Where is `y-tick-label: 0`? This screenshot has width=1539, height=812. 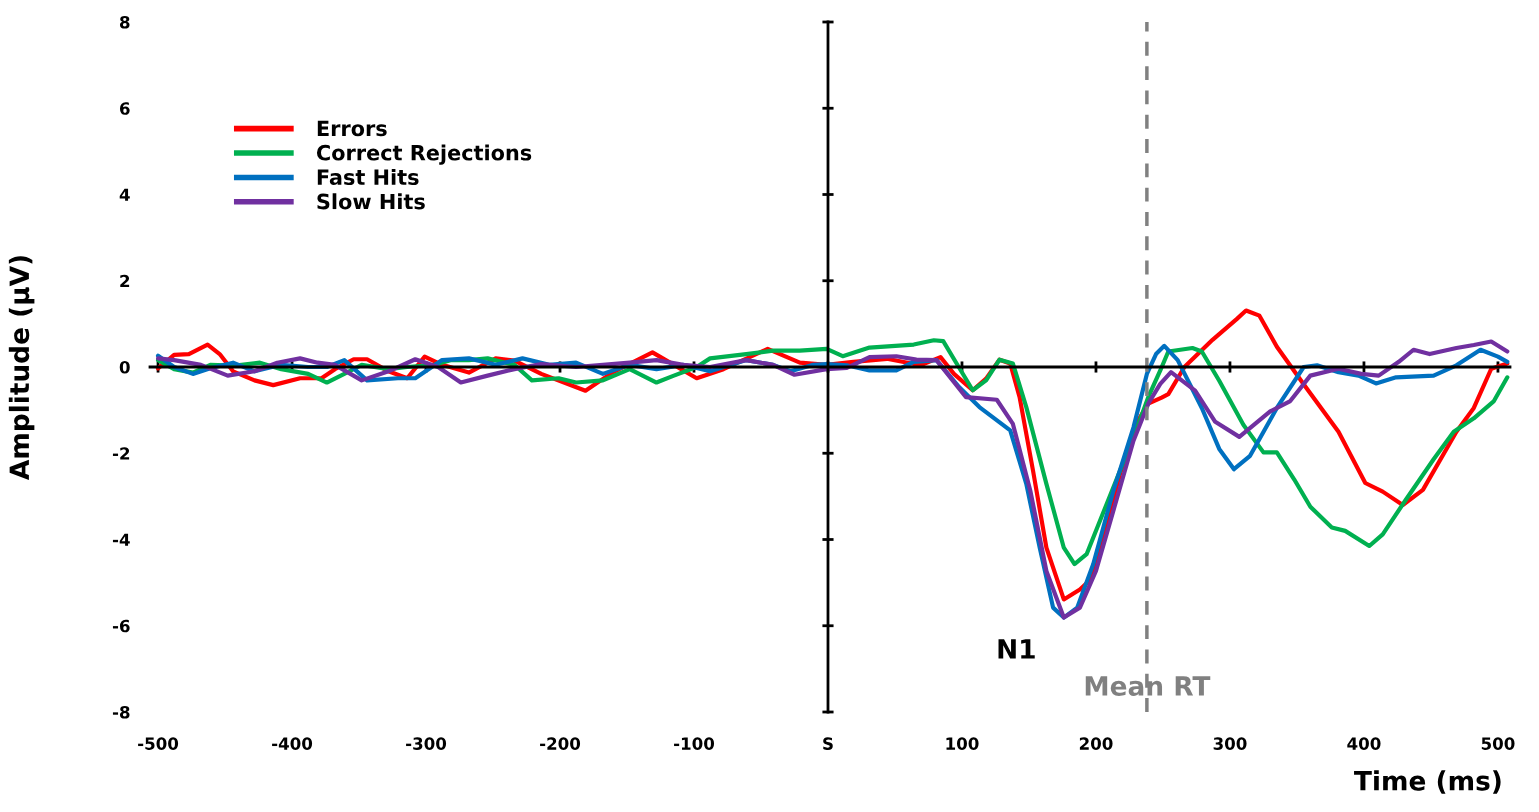 y-tick-label: 0 is located at coordinates (124, 367).